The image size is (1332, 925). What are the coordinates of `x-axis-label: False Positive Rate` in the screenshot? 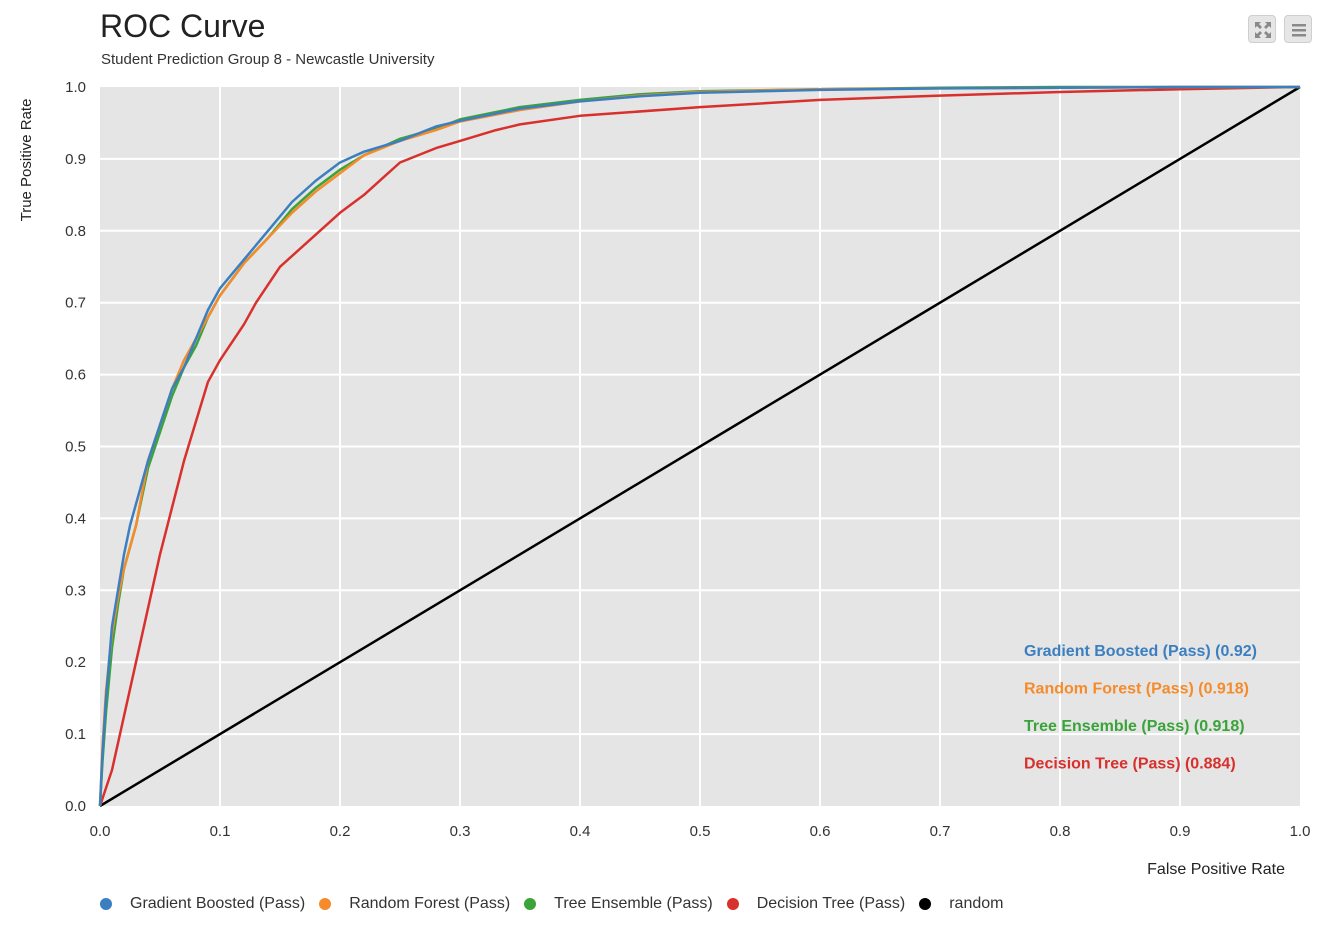 It's located at (1216, 869).